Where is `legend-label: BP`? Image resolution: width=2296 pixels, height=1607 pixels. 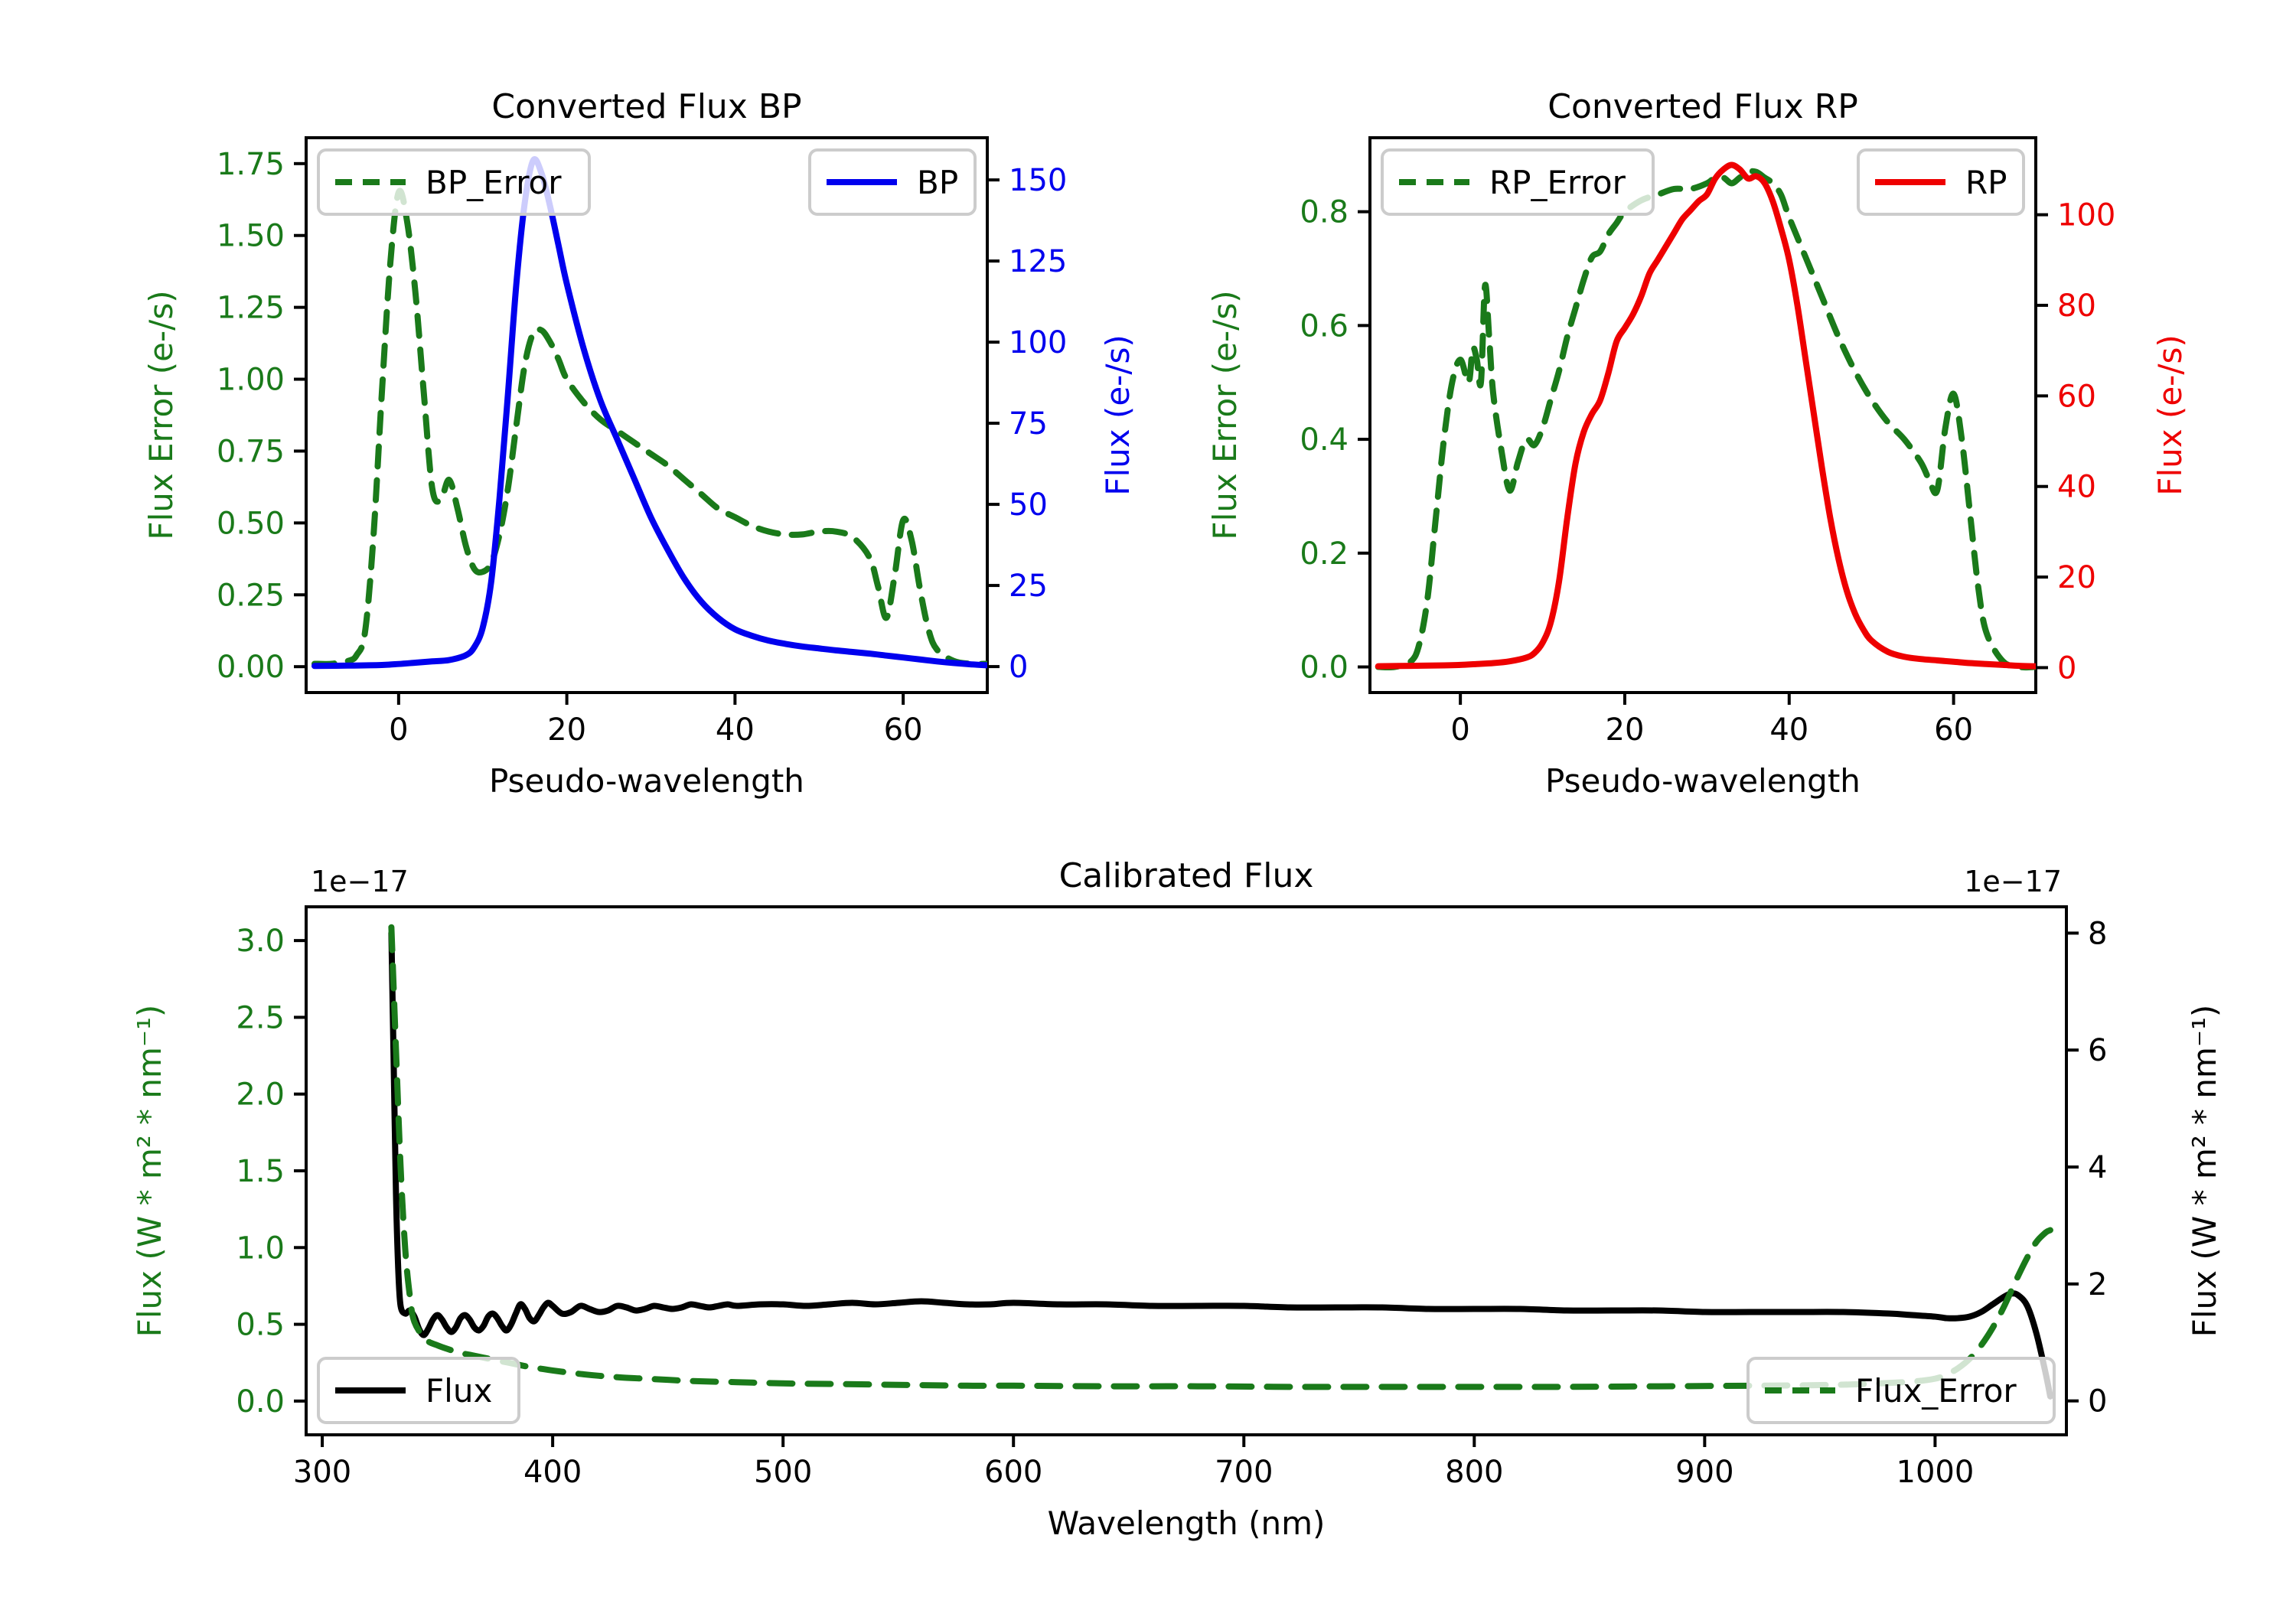
legend-label: BP is located at coordinates (937, 182).